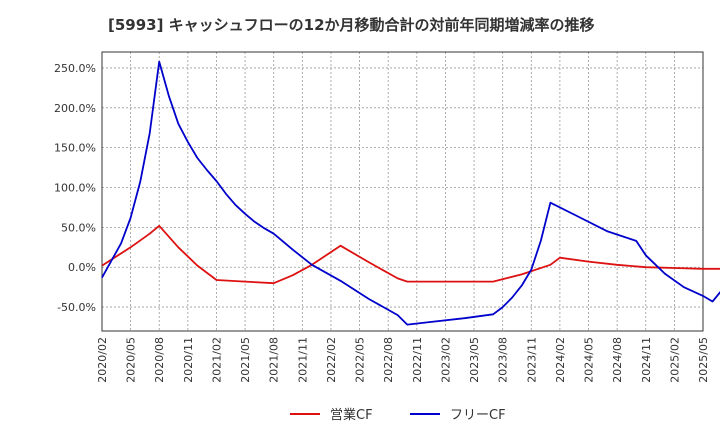  I want to click on y-tick-label: 150.0%, so click(75, 148).